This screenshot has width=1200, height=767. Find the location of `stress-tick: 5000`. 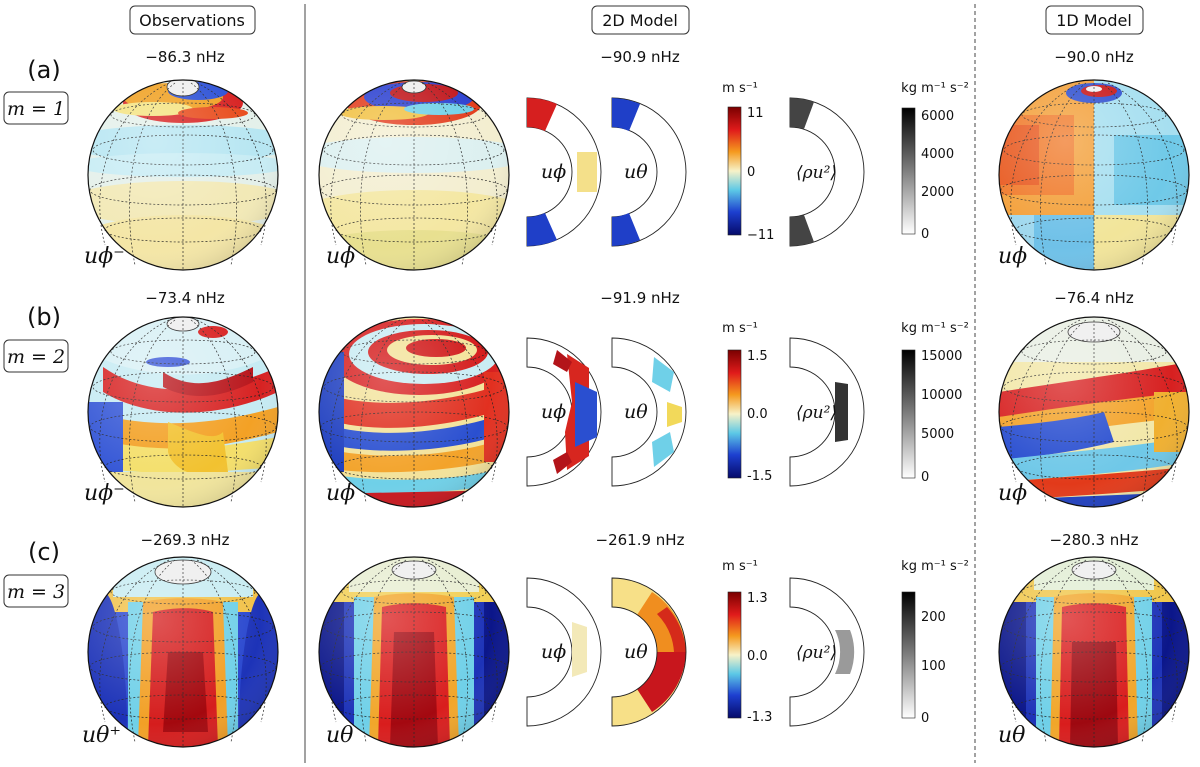

stress-tick: 5000 is located at coordinates (937, 434).